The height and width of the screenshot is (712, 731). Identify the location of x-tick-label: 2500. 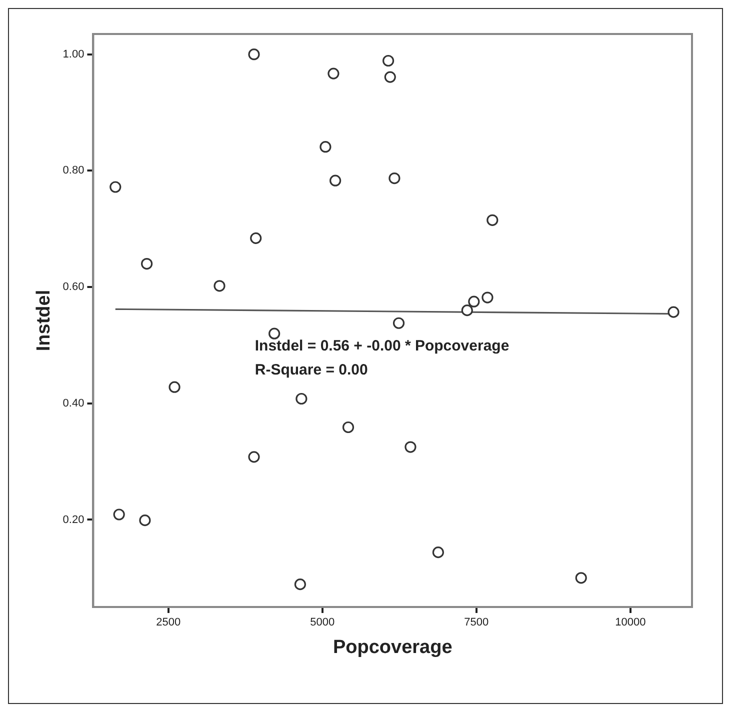
(168, 622).